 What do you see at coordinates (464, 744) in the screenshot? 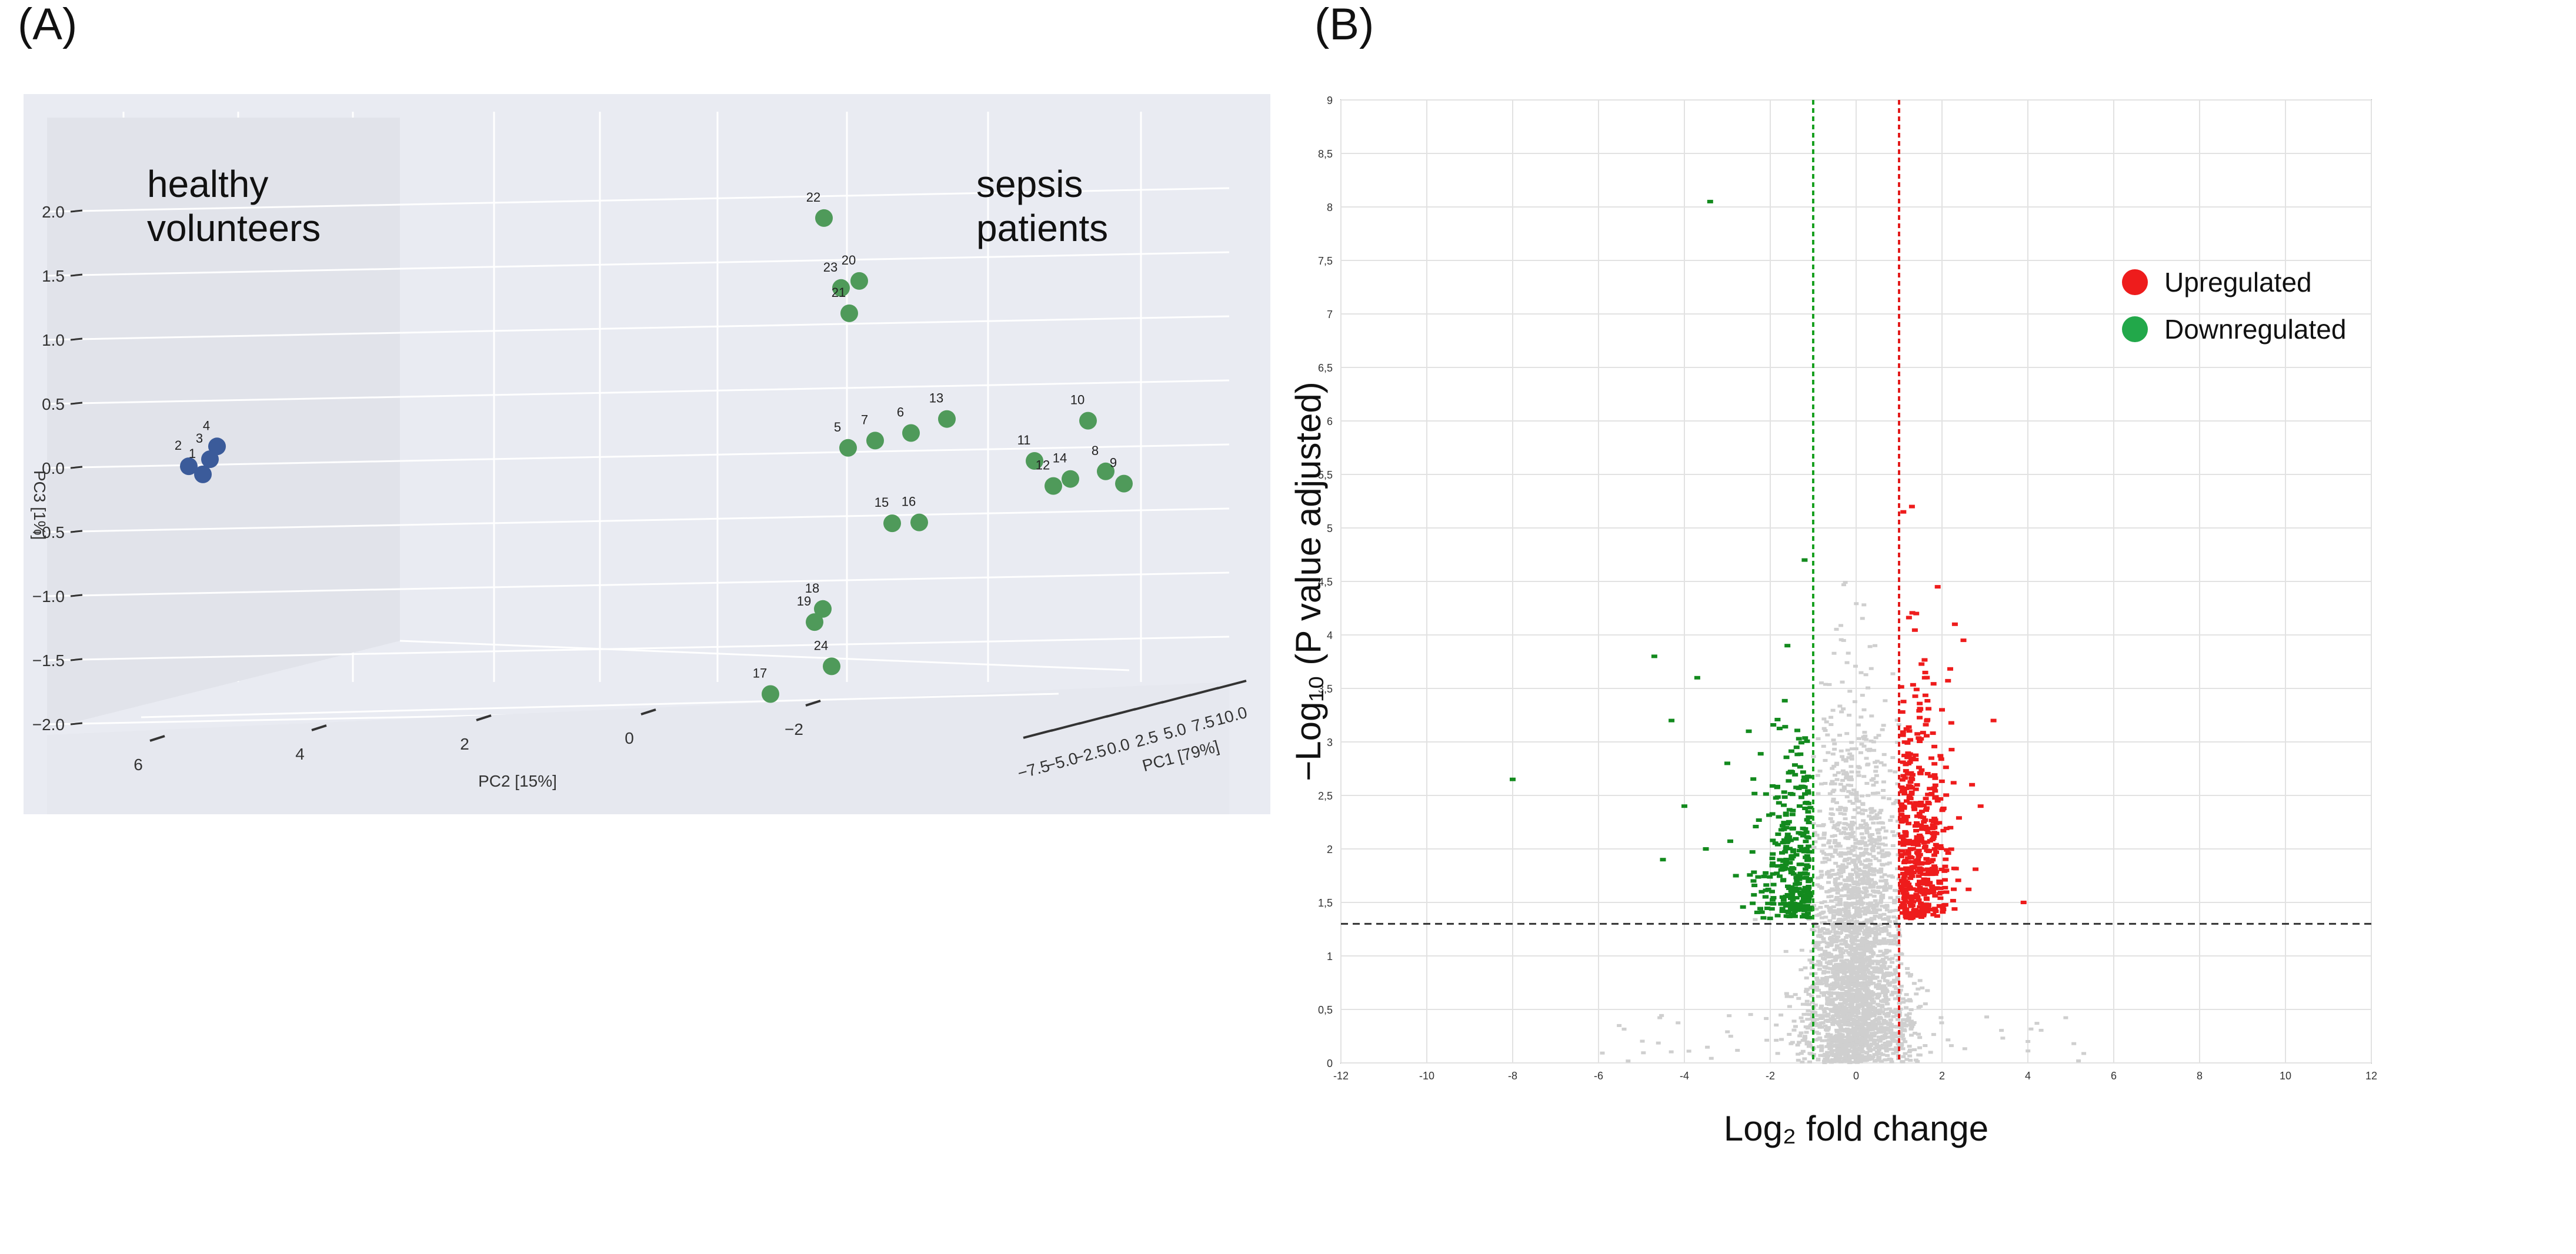
I see `pca-y-tick: 2` at bounding box center [464, 744].